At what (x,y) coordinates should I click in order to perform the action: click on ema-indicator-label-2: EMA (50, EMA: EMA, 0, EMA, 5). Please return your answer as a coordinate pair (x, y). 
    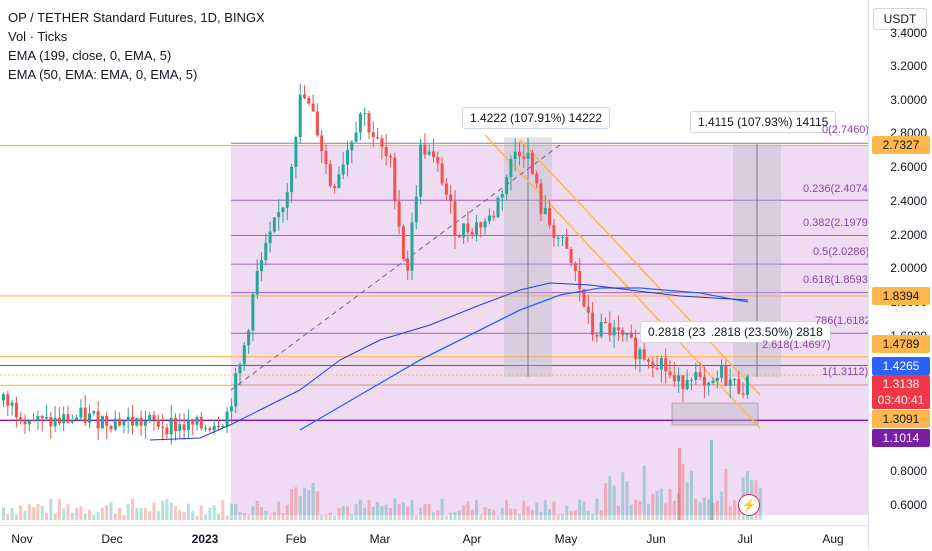
    Looking at the image, I should click on (103, 74).